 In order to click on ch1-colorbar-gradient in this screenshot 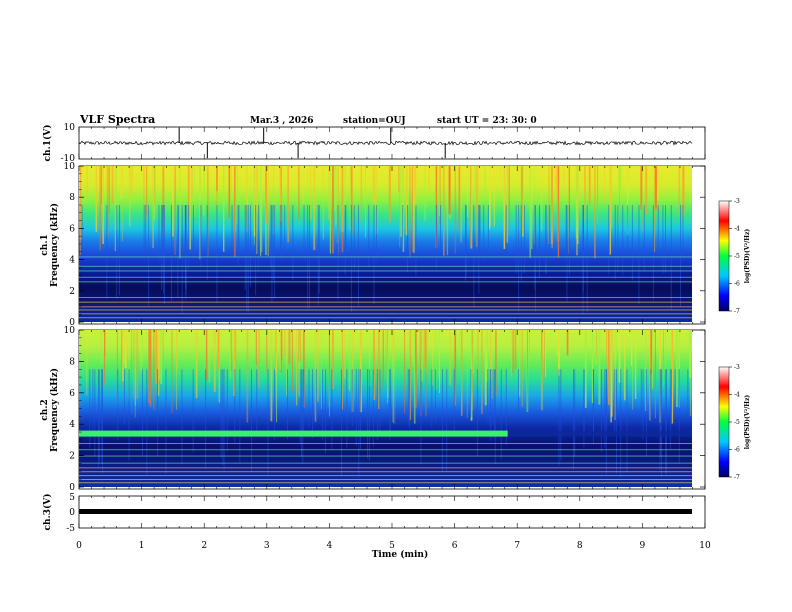, I will do `click(724, 256)`.